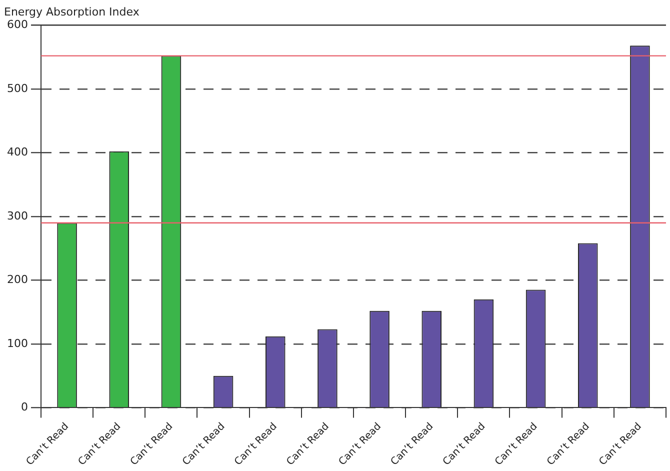  Describe the element at coordinates (17, 152) in the screenshot. I see `y-tick-label: 400` at that location.